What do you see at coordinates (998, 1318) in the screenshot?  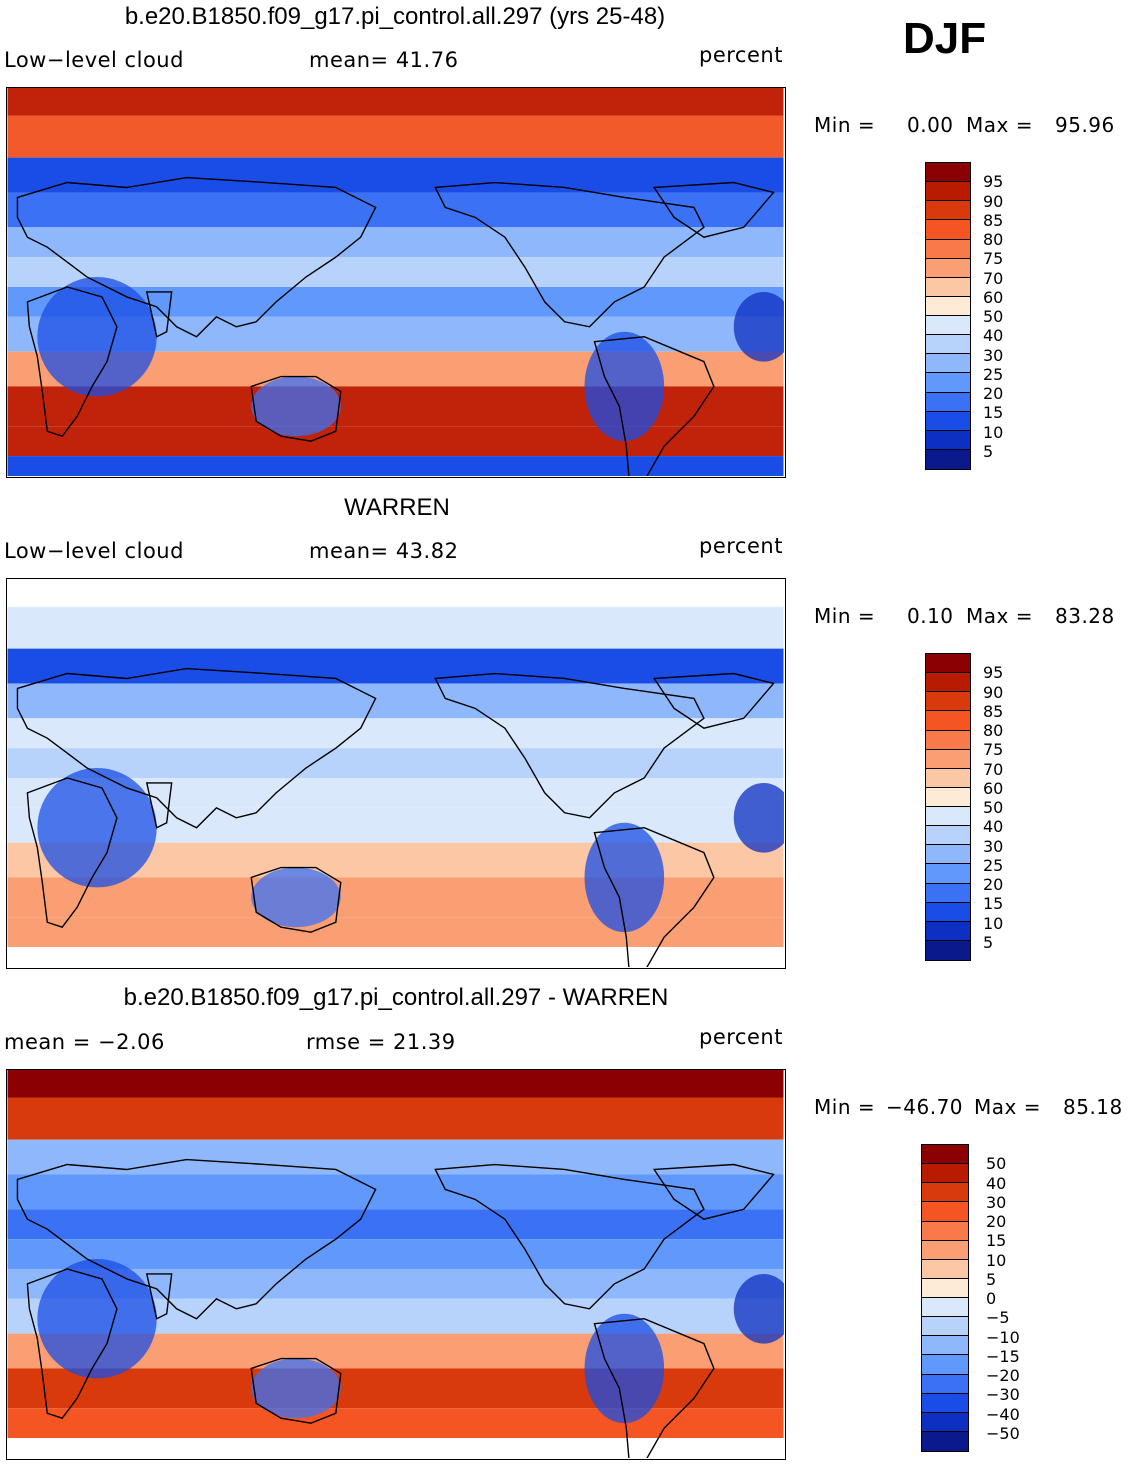 I see `colorbar-tick-label: −5` at bounding box center [998, 1318].